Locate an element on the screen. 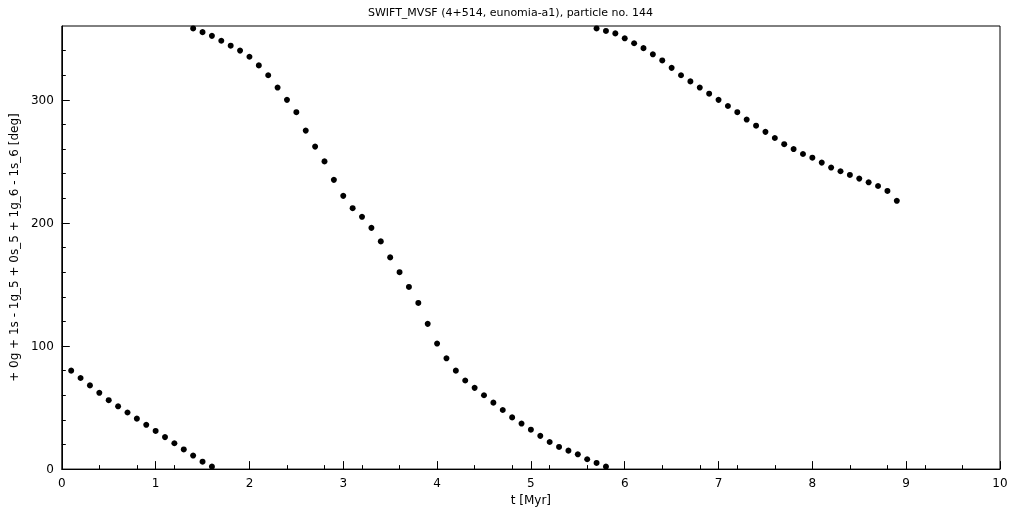  x-axis-title: t [Myr] is located at coordinates (531, 500).